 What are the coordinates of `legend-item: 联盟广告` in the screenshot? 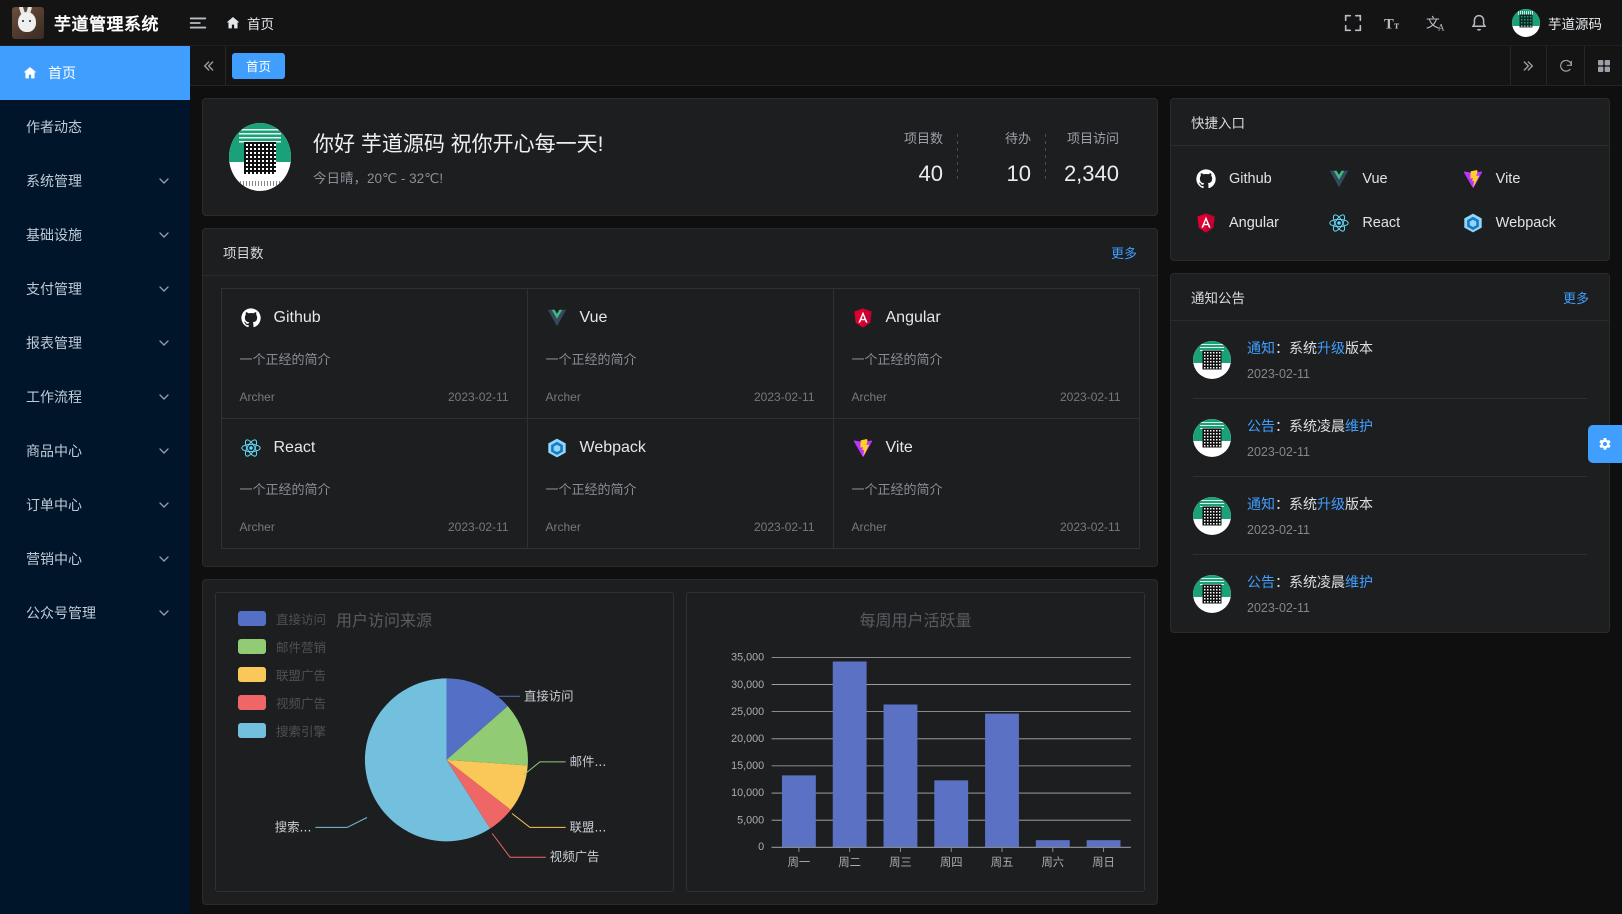 It's located at (282, 674).